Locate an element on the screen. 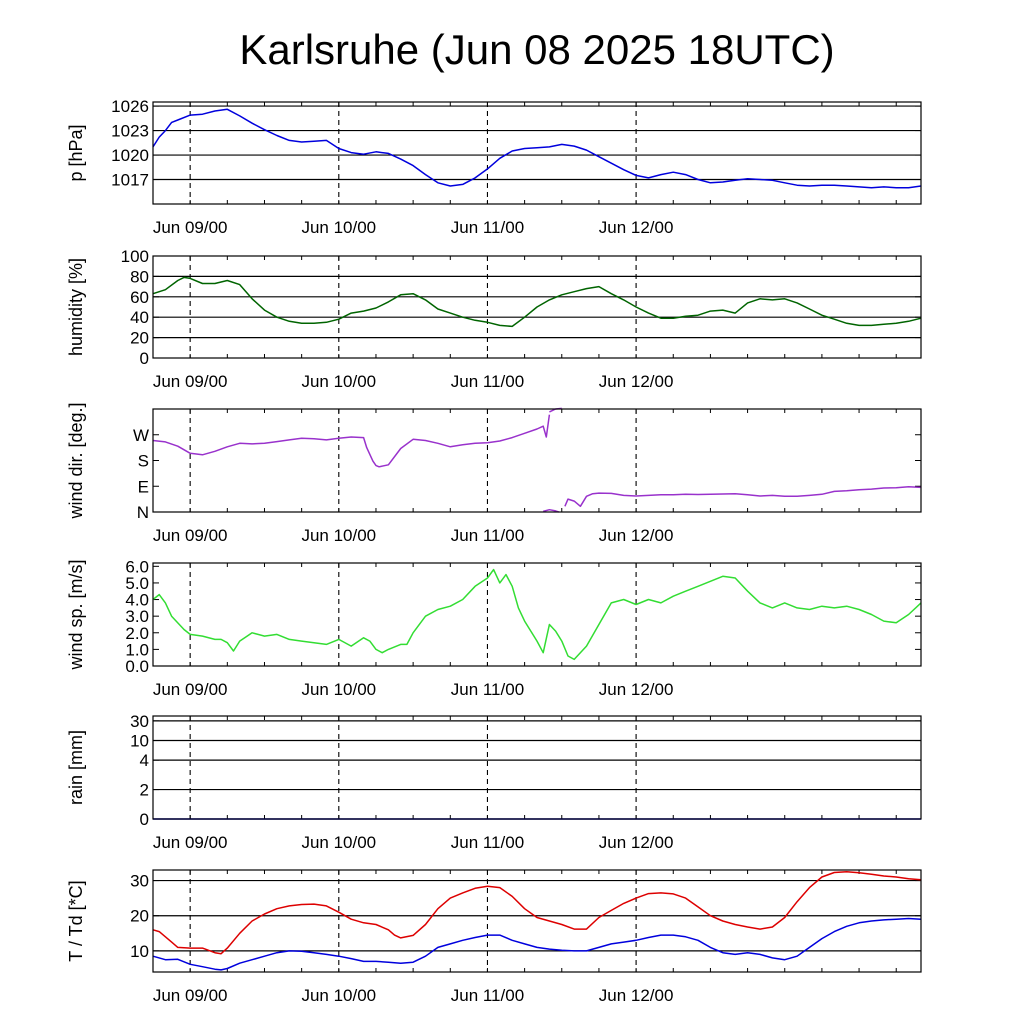 This screenshot has width=1024, height=1024. humidity-ytick-label: 80 is located at coordinates (139, 276).